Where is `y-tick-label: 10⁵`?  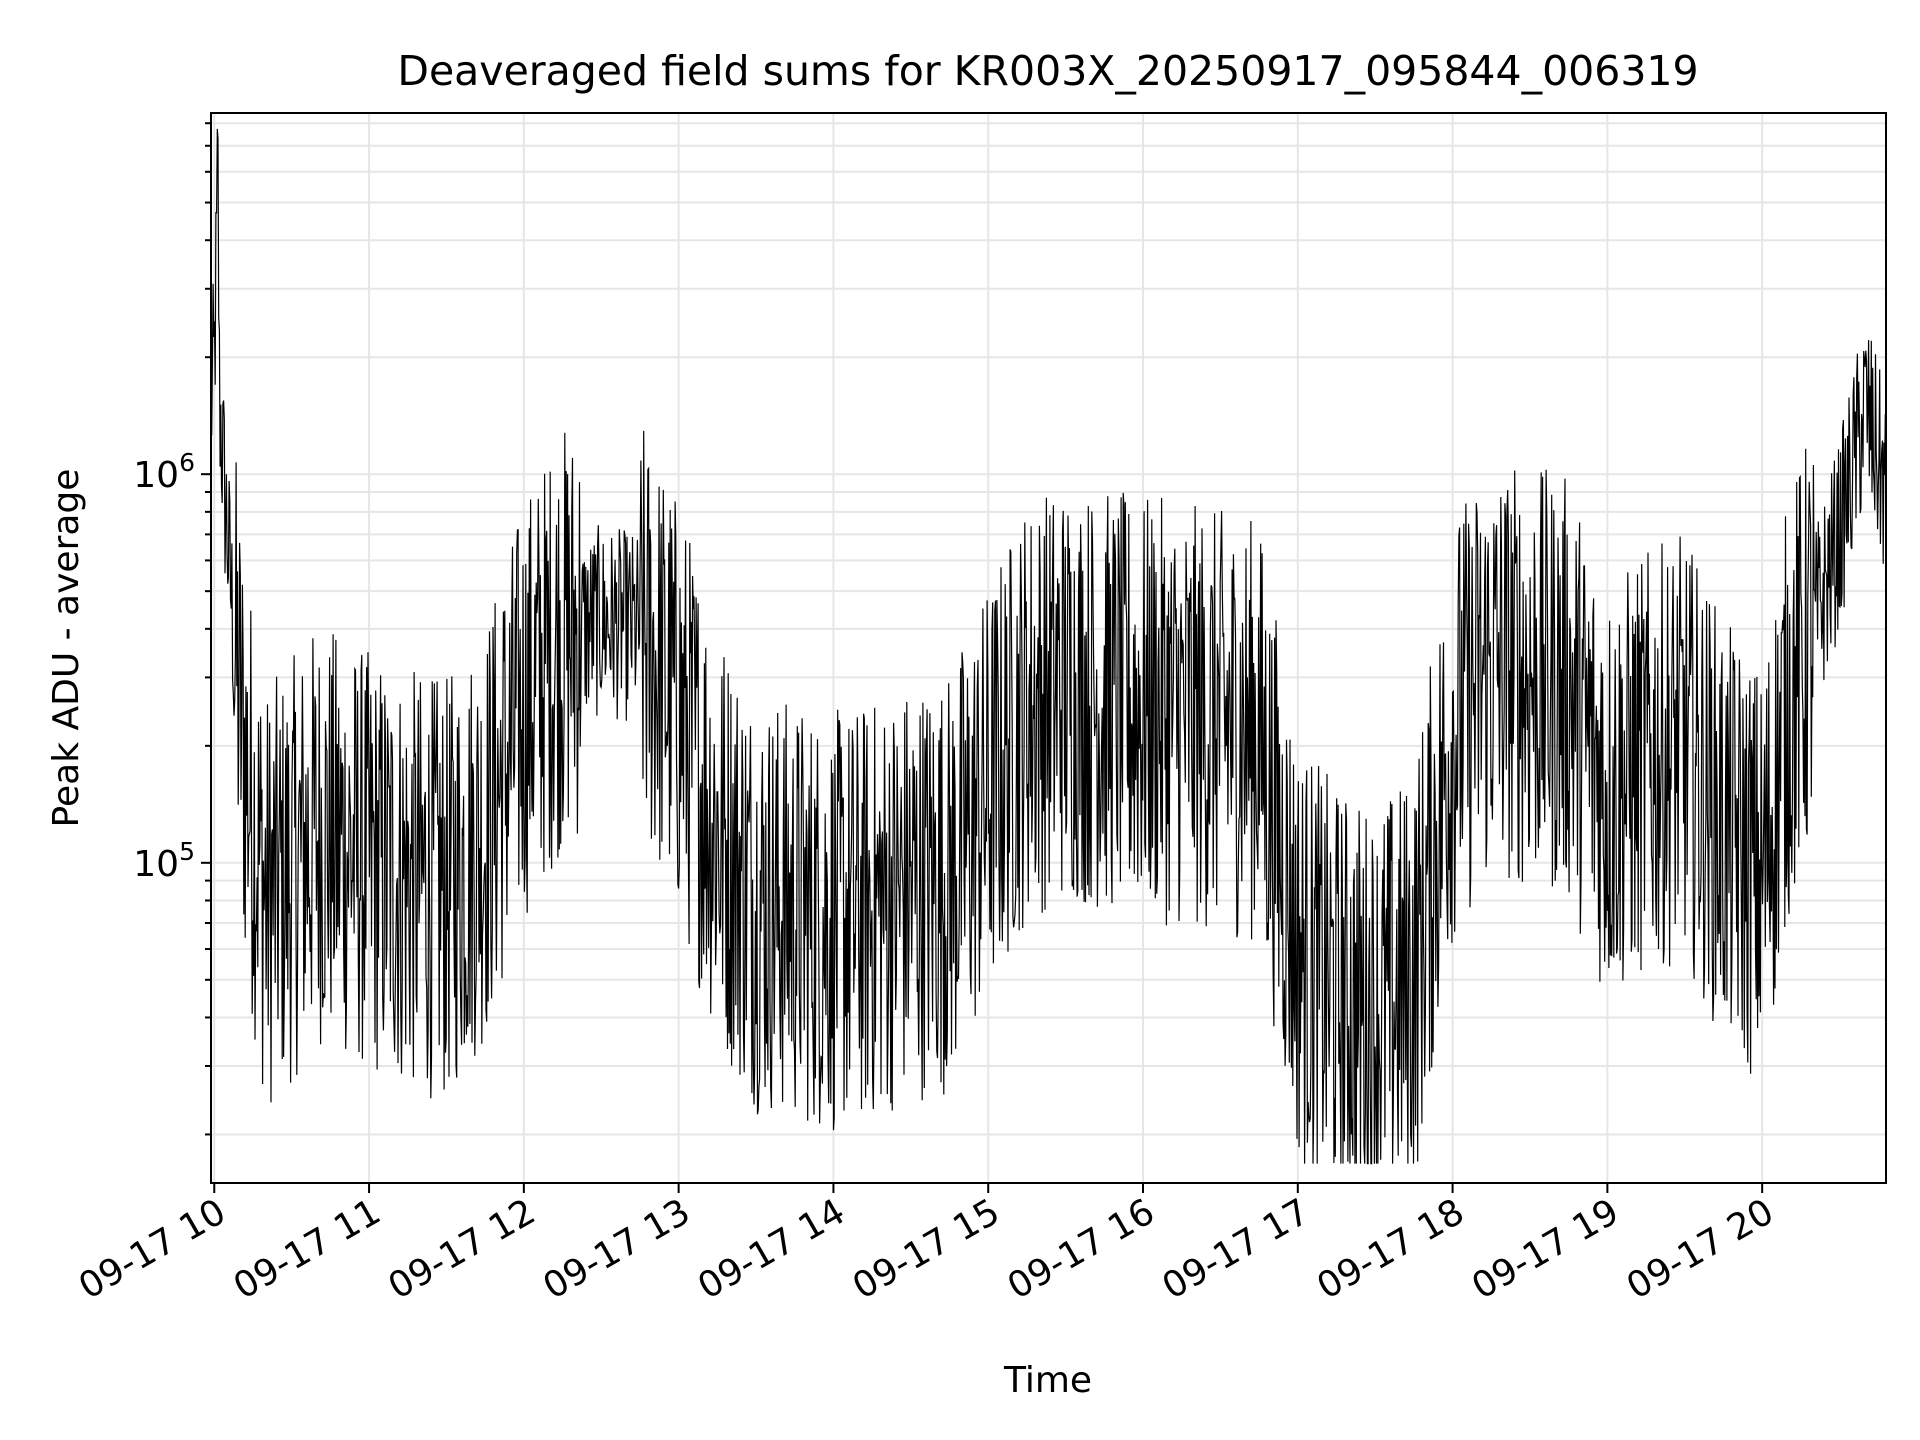 y-tick-label: 10⁵ is located at coordinates (164, 861).